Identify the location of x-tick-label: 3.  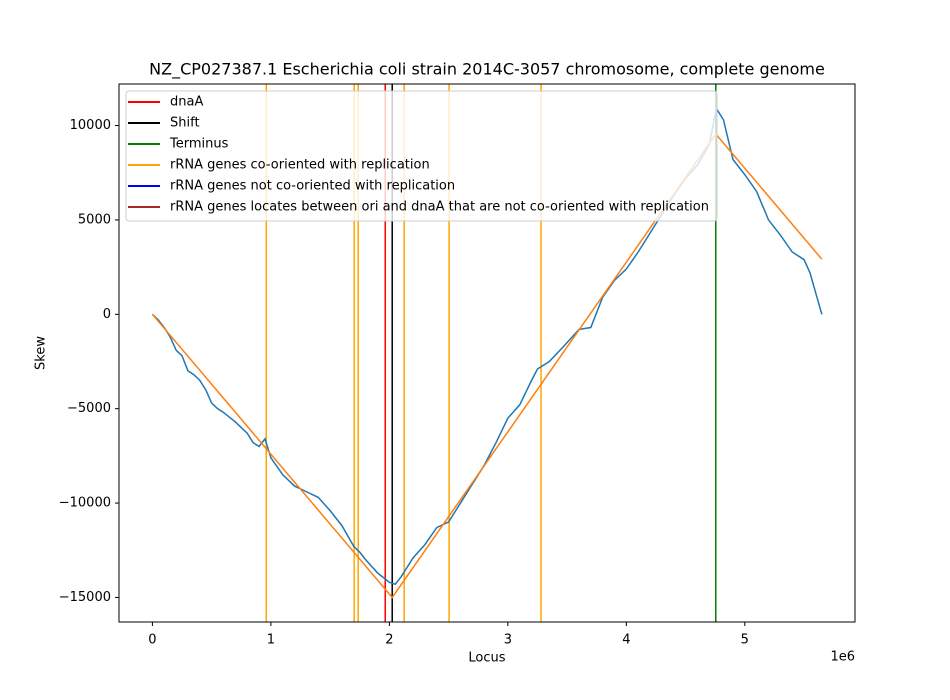
(508, 640).